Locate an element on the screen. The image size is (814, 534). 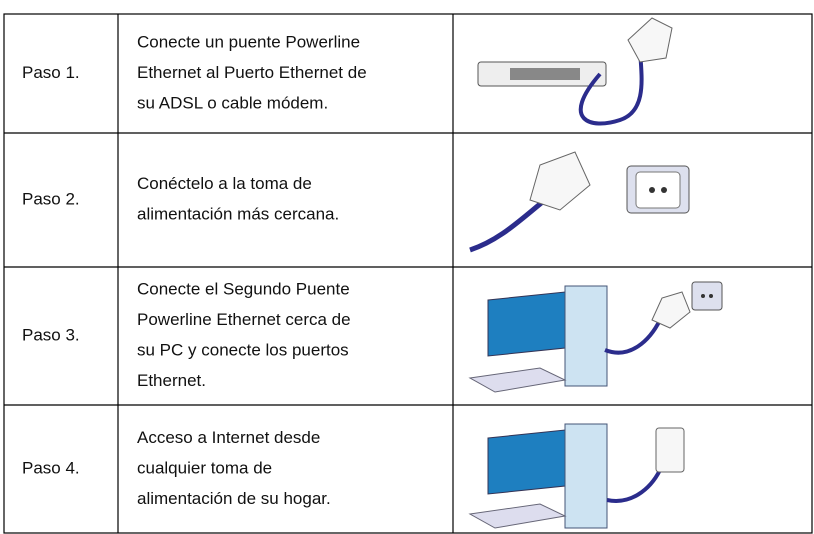
illustration-internet is located at coordinates (576, 476).